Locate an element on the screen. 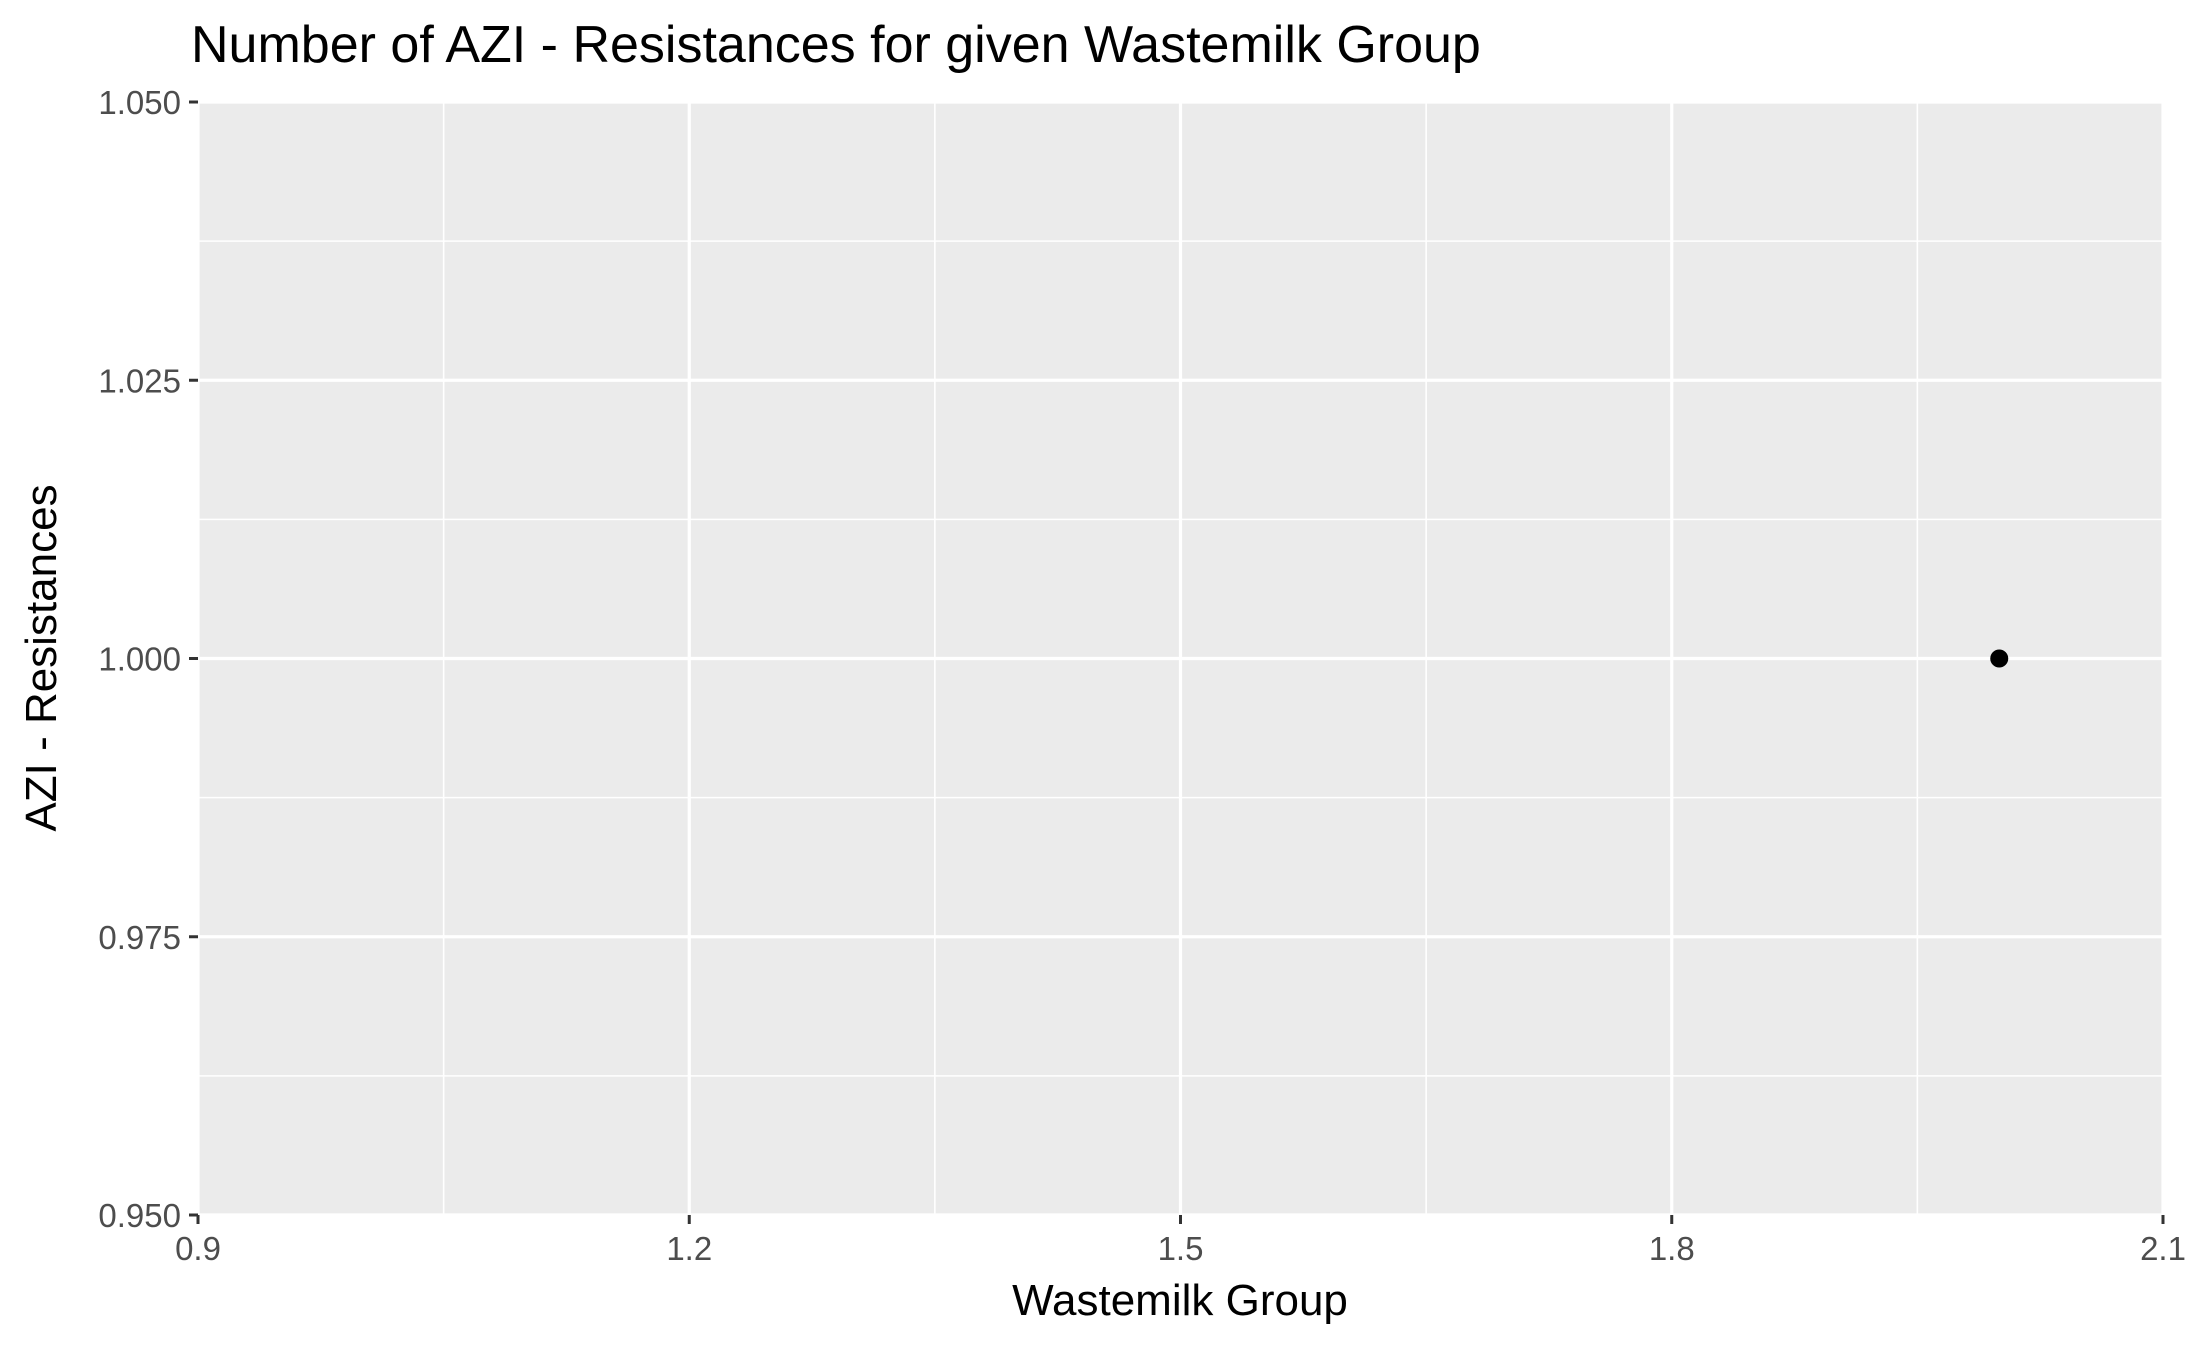 The height and width of the screenshot is (1350, 2187). x-axis-ticks: 0.9 1.2 1.5 1.8 2.1 is located at coordinates (1180, 1241).